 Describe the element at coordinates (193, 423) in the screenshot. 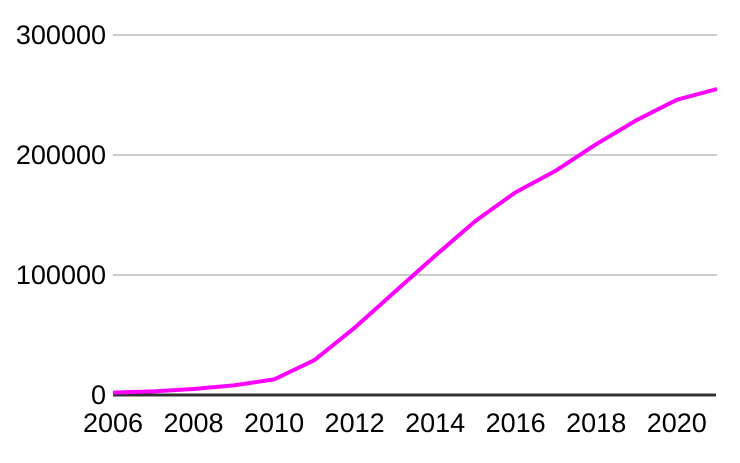

I see `x-tick-label: 2008` at that location.